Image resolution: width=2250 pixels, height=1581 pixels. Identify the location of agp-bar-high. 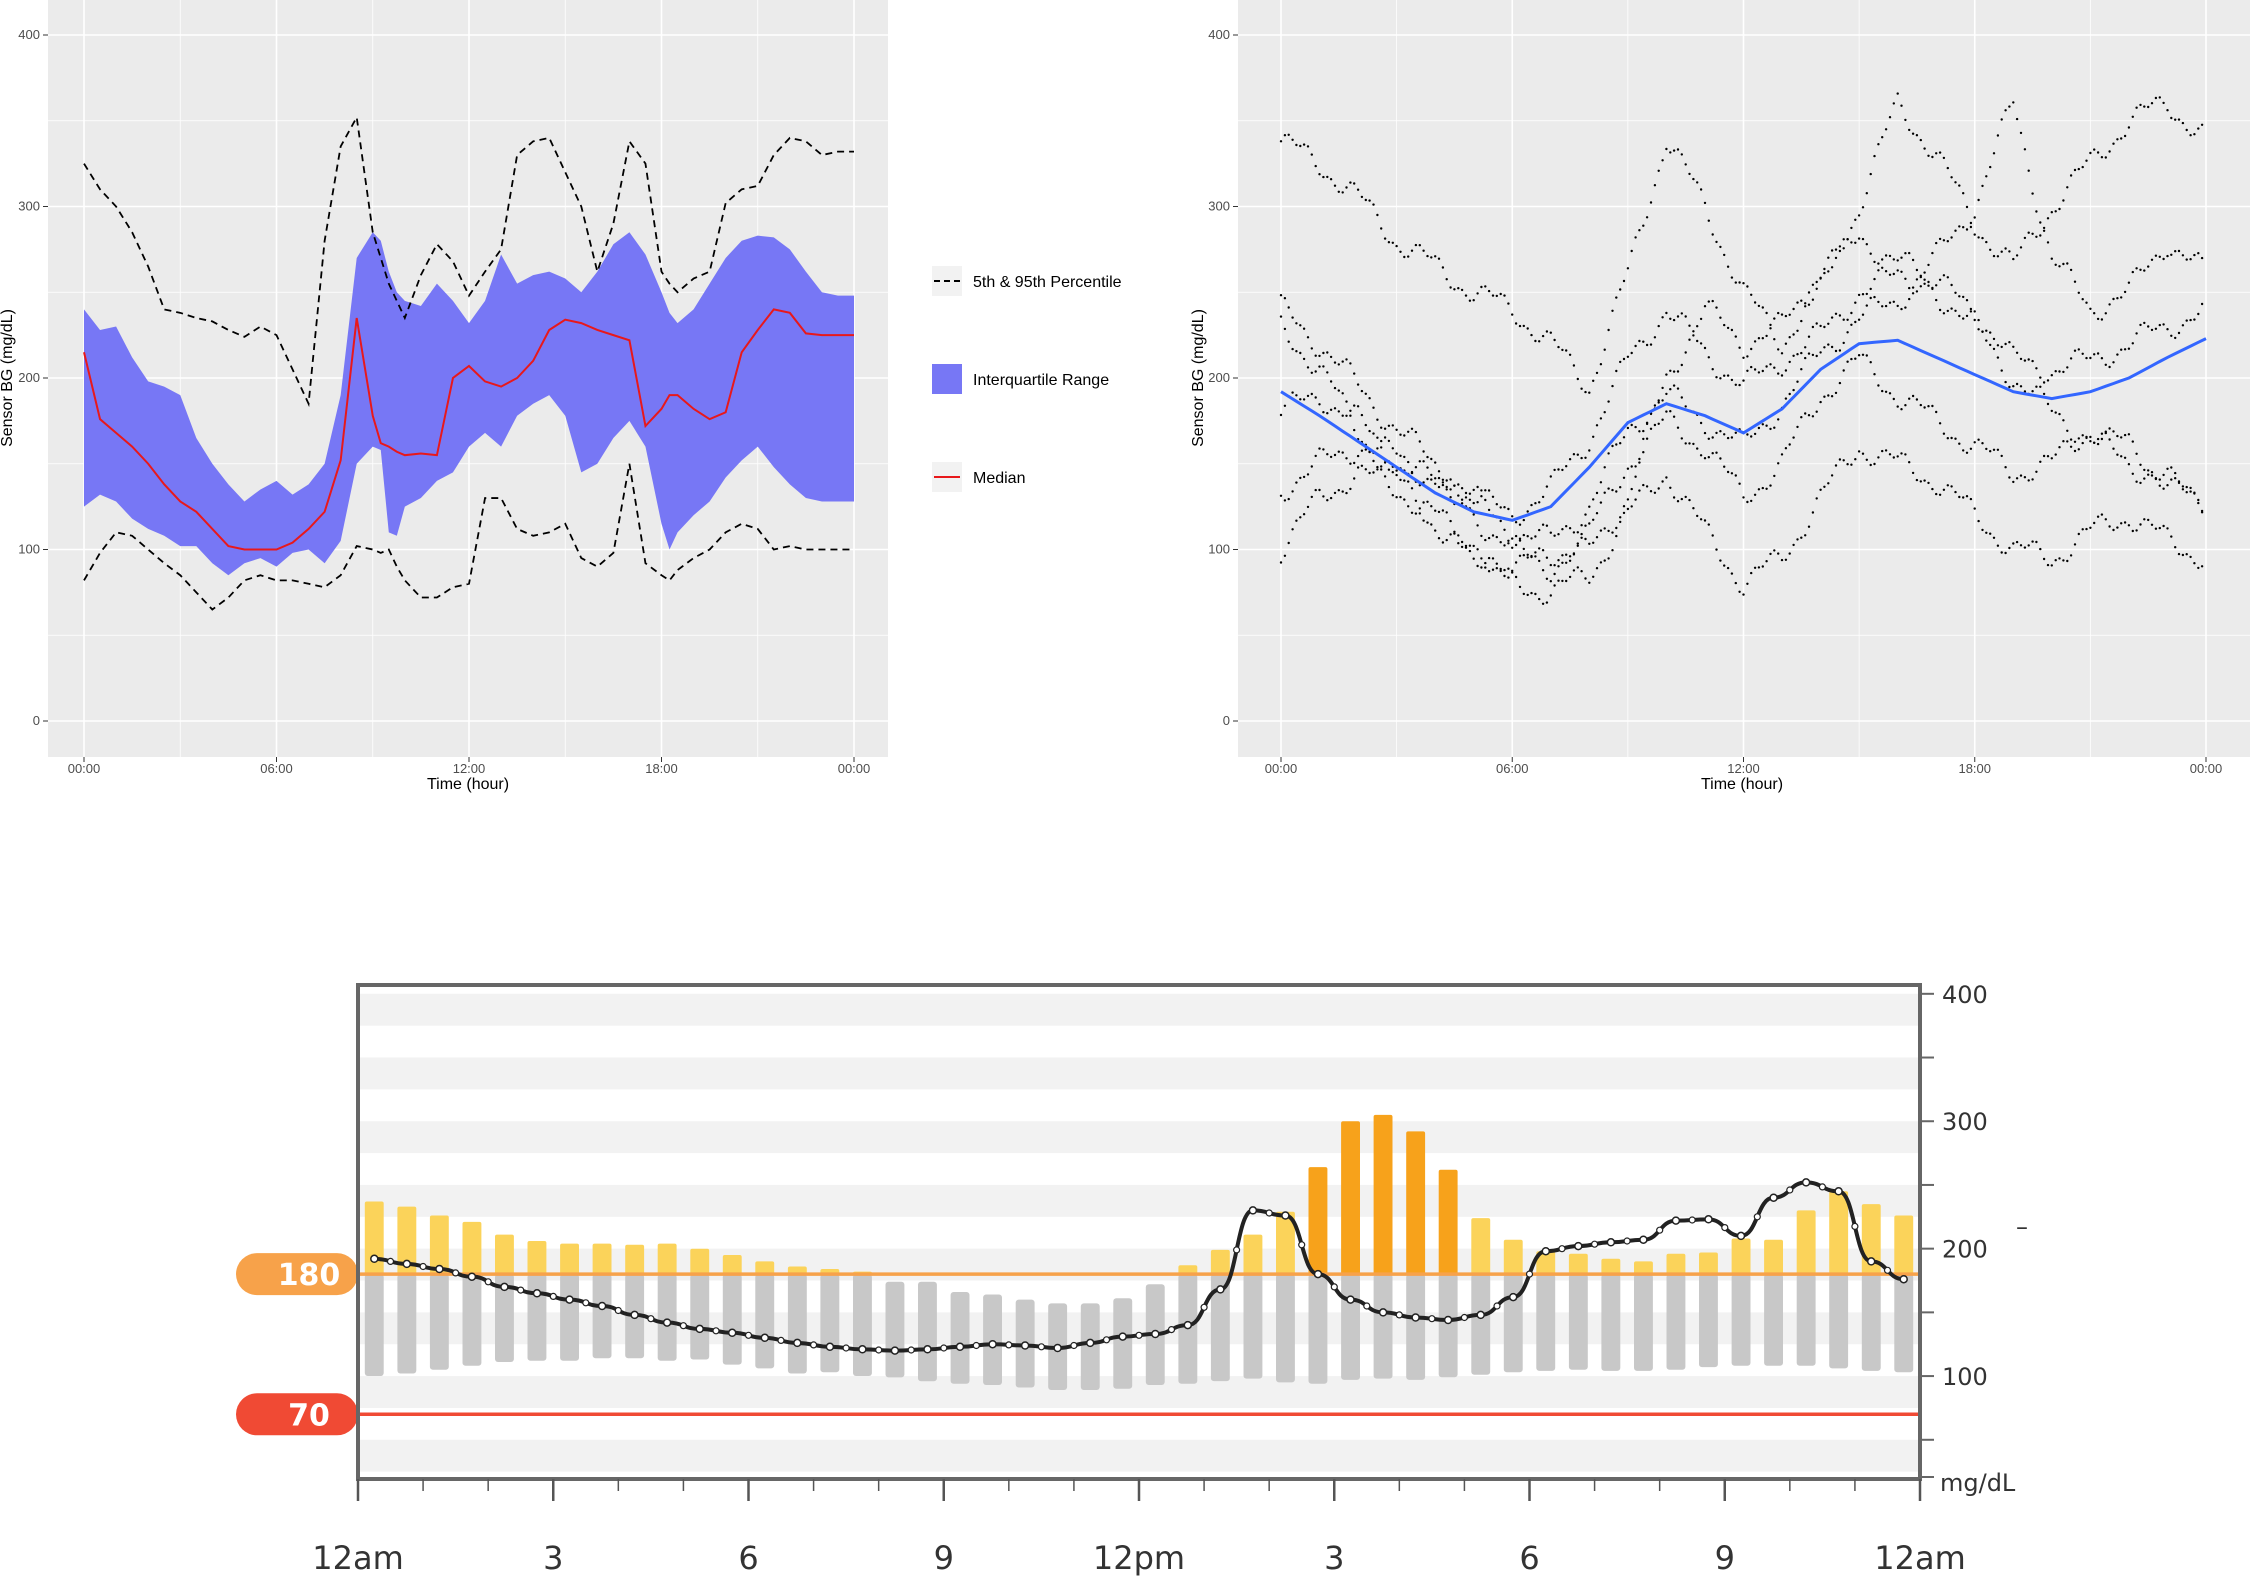
(1741, 1256).